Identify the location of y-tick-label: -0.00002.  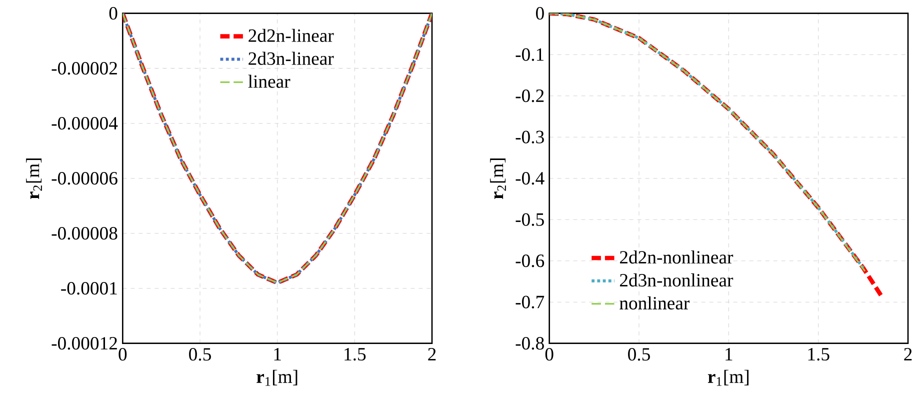
(84, 68).